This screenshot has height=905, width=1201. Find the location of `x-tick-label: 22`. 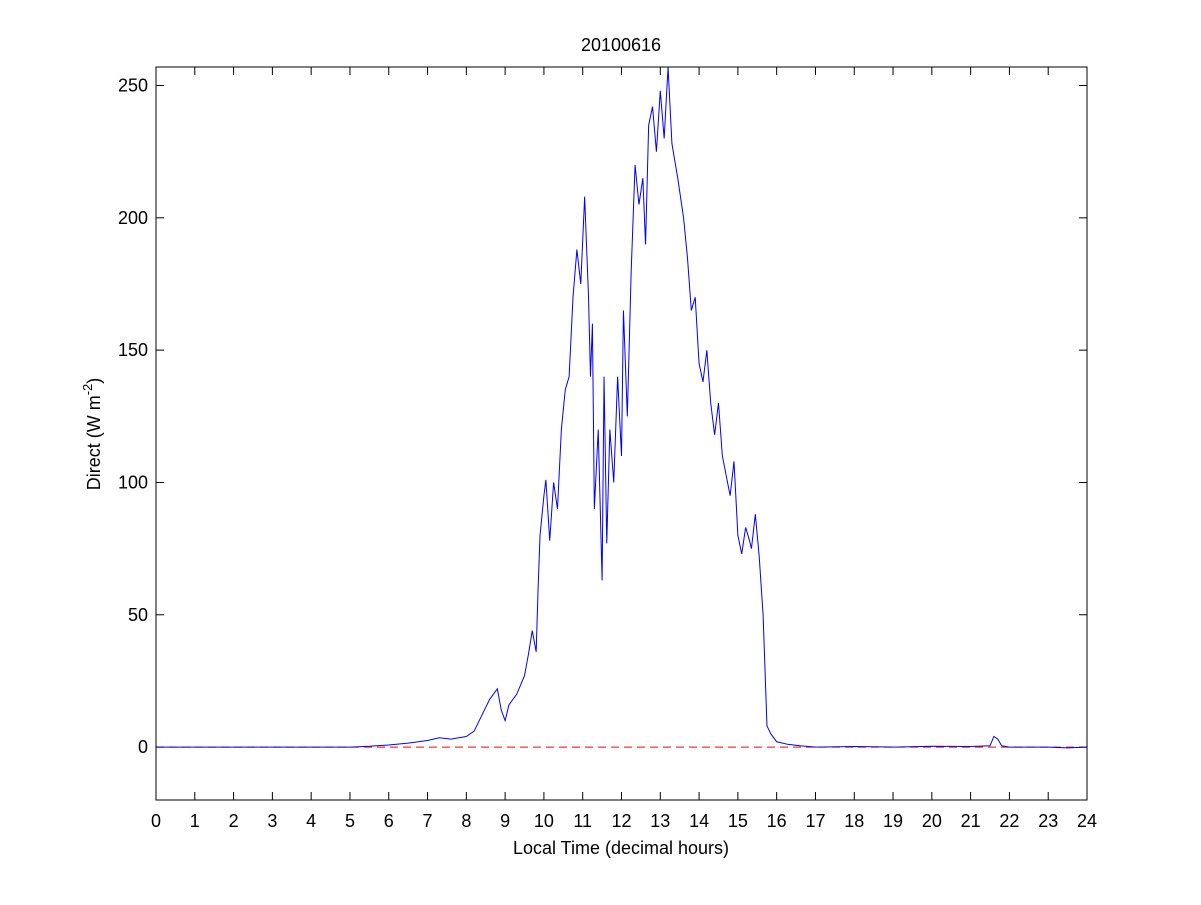

x-tick-label: 22 is located at coordinates (1009, 821).